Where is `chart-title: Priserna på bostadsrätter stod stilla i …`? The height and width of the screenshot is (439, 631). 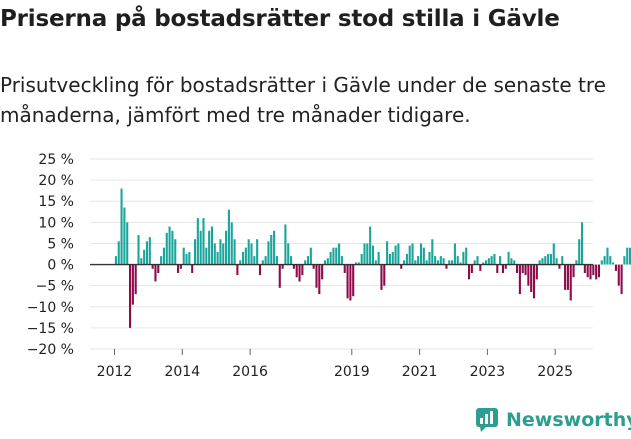
chart-title: Priserna på bostadsrätter stod stilla i … is located at coordinates (280, 19).